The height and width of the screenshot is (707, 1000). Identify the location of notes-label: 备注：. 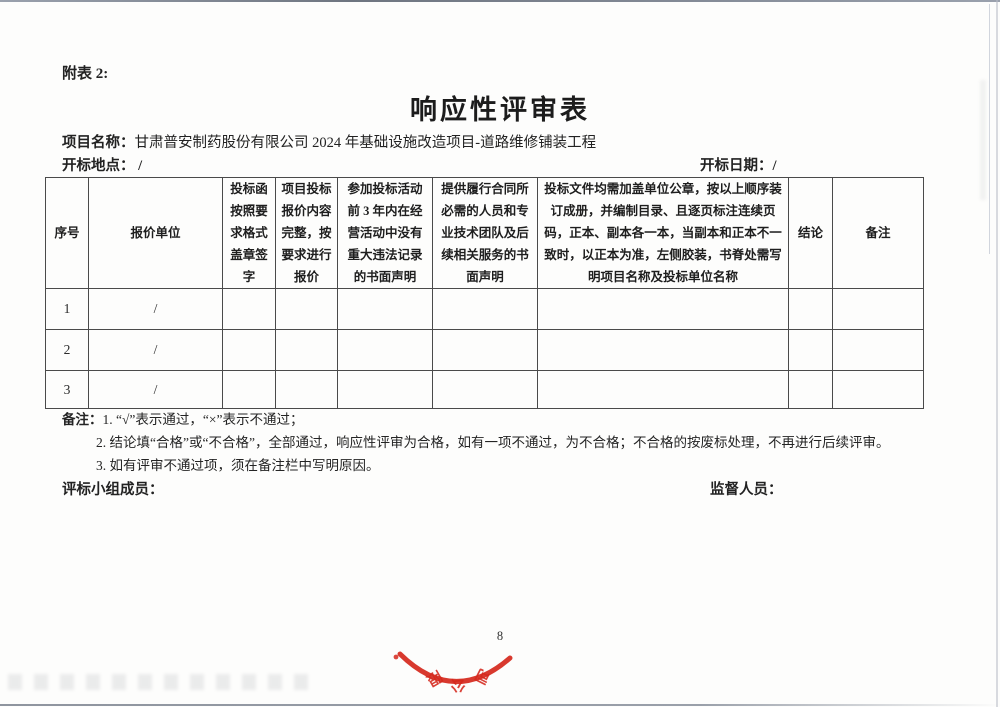
(82, 419).